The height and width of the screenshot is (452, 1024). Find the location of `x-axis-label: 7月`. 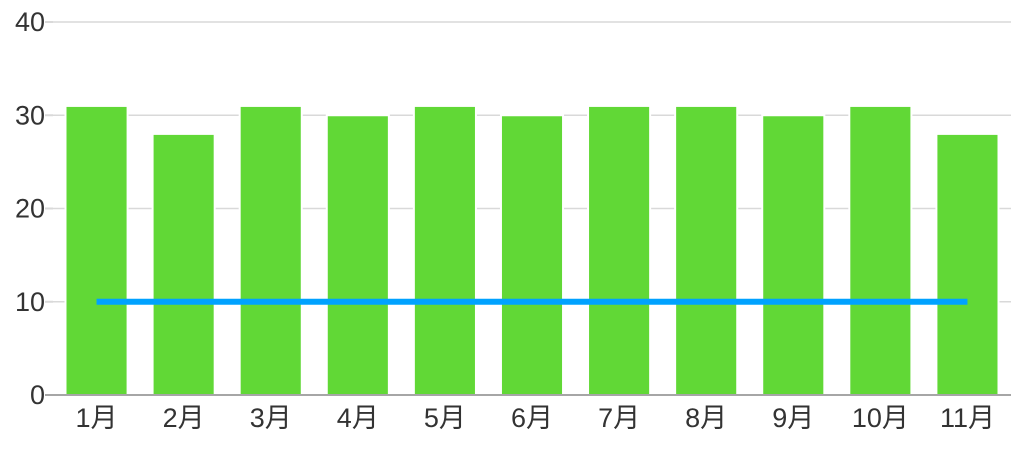

x-axis-label: 7月 is located at coordinates (619, 418).